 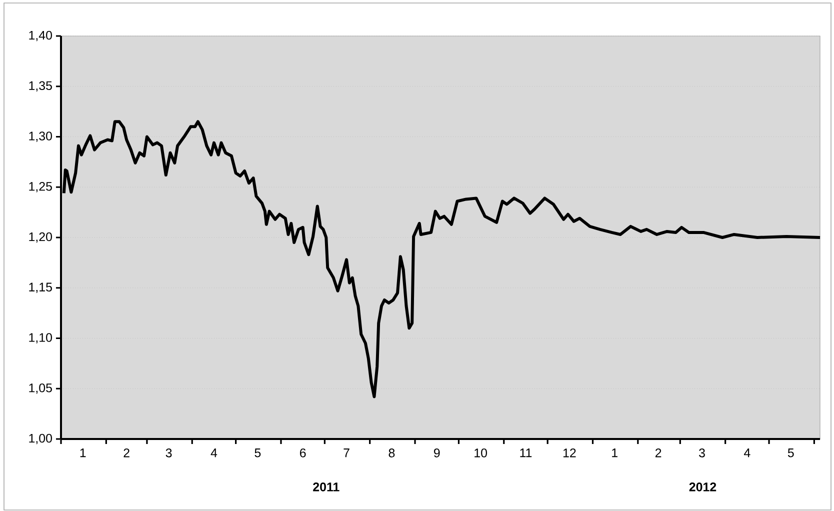 I want to click on y-tick-label: 1,40, so click(x=40, y=36).